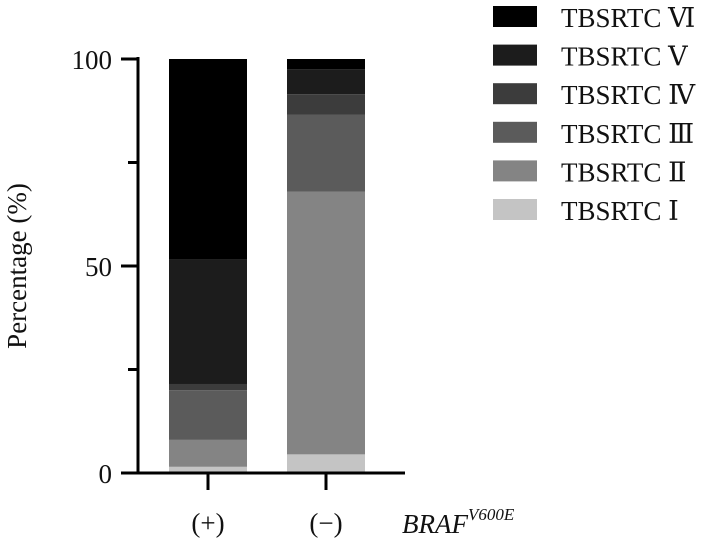 The height and width of the screenshot is (539, 718). I want to click on x-tick-label-2: (−), so click(325, 523).